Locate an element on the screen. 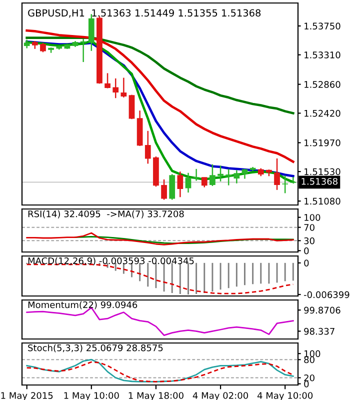 This screenshot has height=400, width=350. chart-title: Momentum(22) 99.0946 is located at coordinates (83, 305).